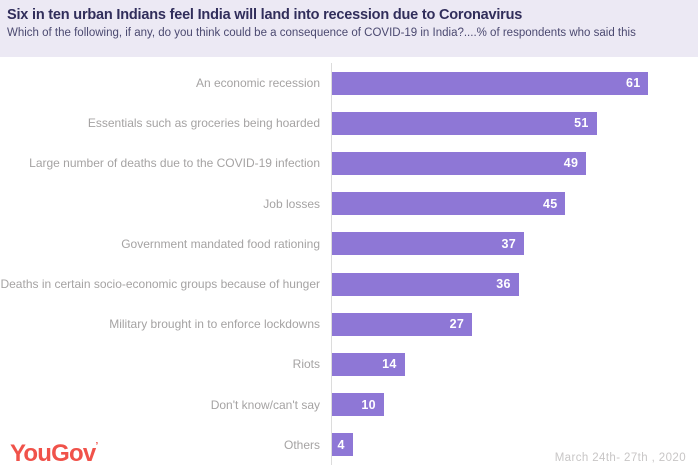  What do you see at coordinates (490, 83) in the screenshot?
I see `bar: 61` at bounding box center [490, 83].